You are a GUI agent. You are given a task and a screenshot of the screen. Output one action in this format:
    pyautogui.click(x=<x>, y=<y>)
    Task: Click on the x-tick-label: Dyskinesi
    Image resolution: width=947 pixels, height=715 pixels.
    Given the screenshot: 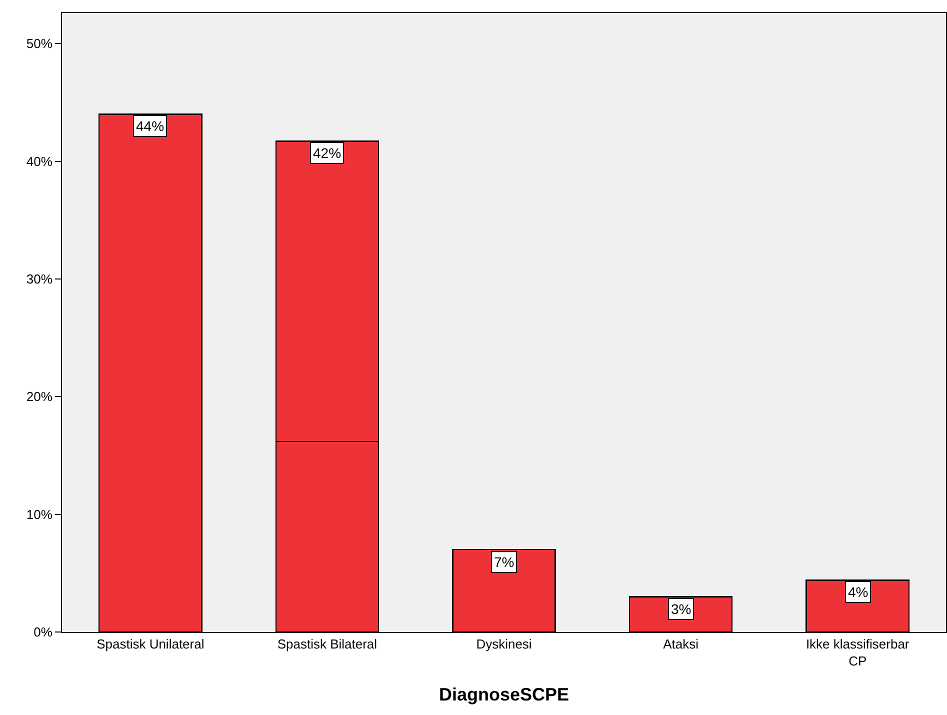 What is the action you would take?
    pyautogui.click(x=504, y=644)
    